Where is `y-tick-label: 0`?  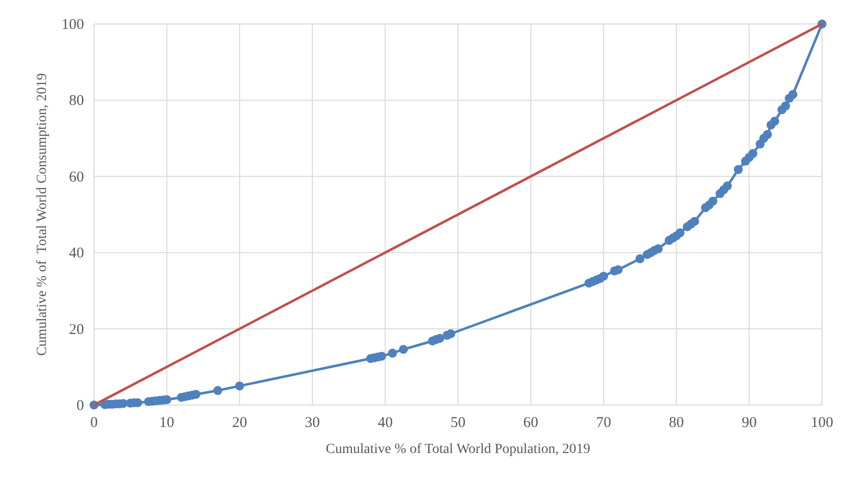 y-tick-label: 0 is located at coordinates (80, 406).